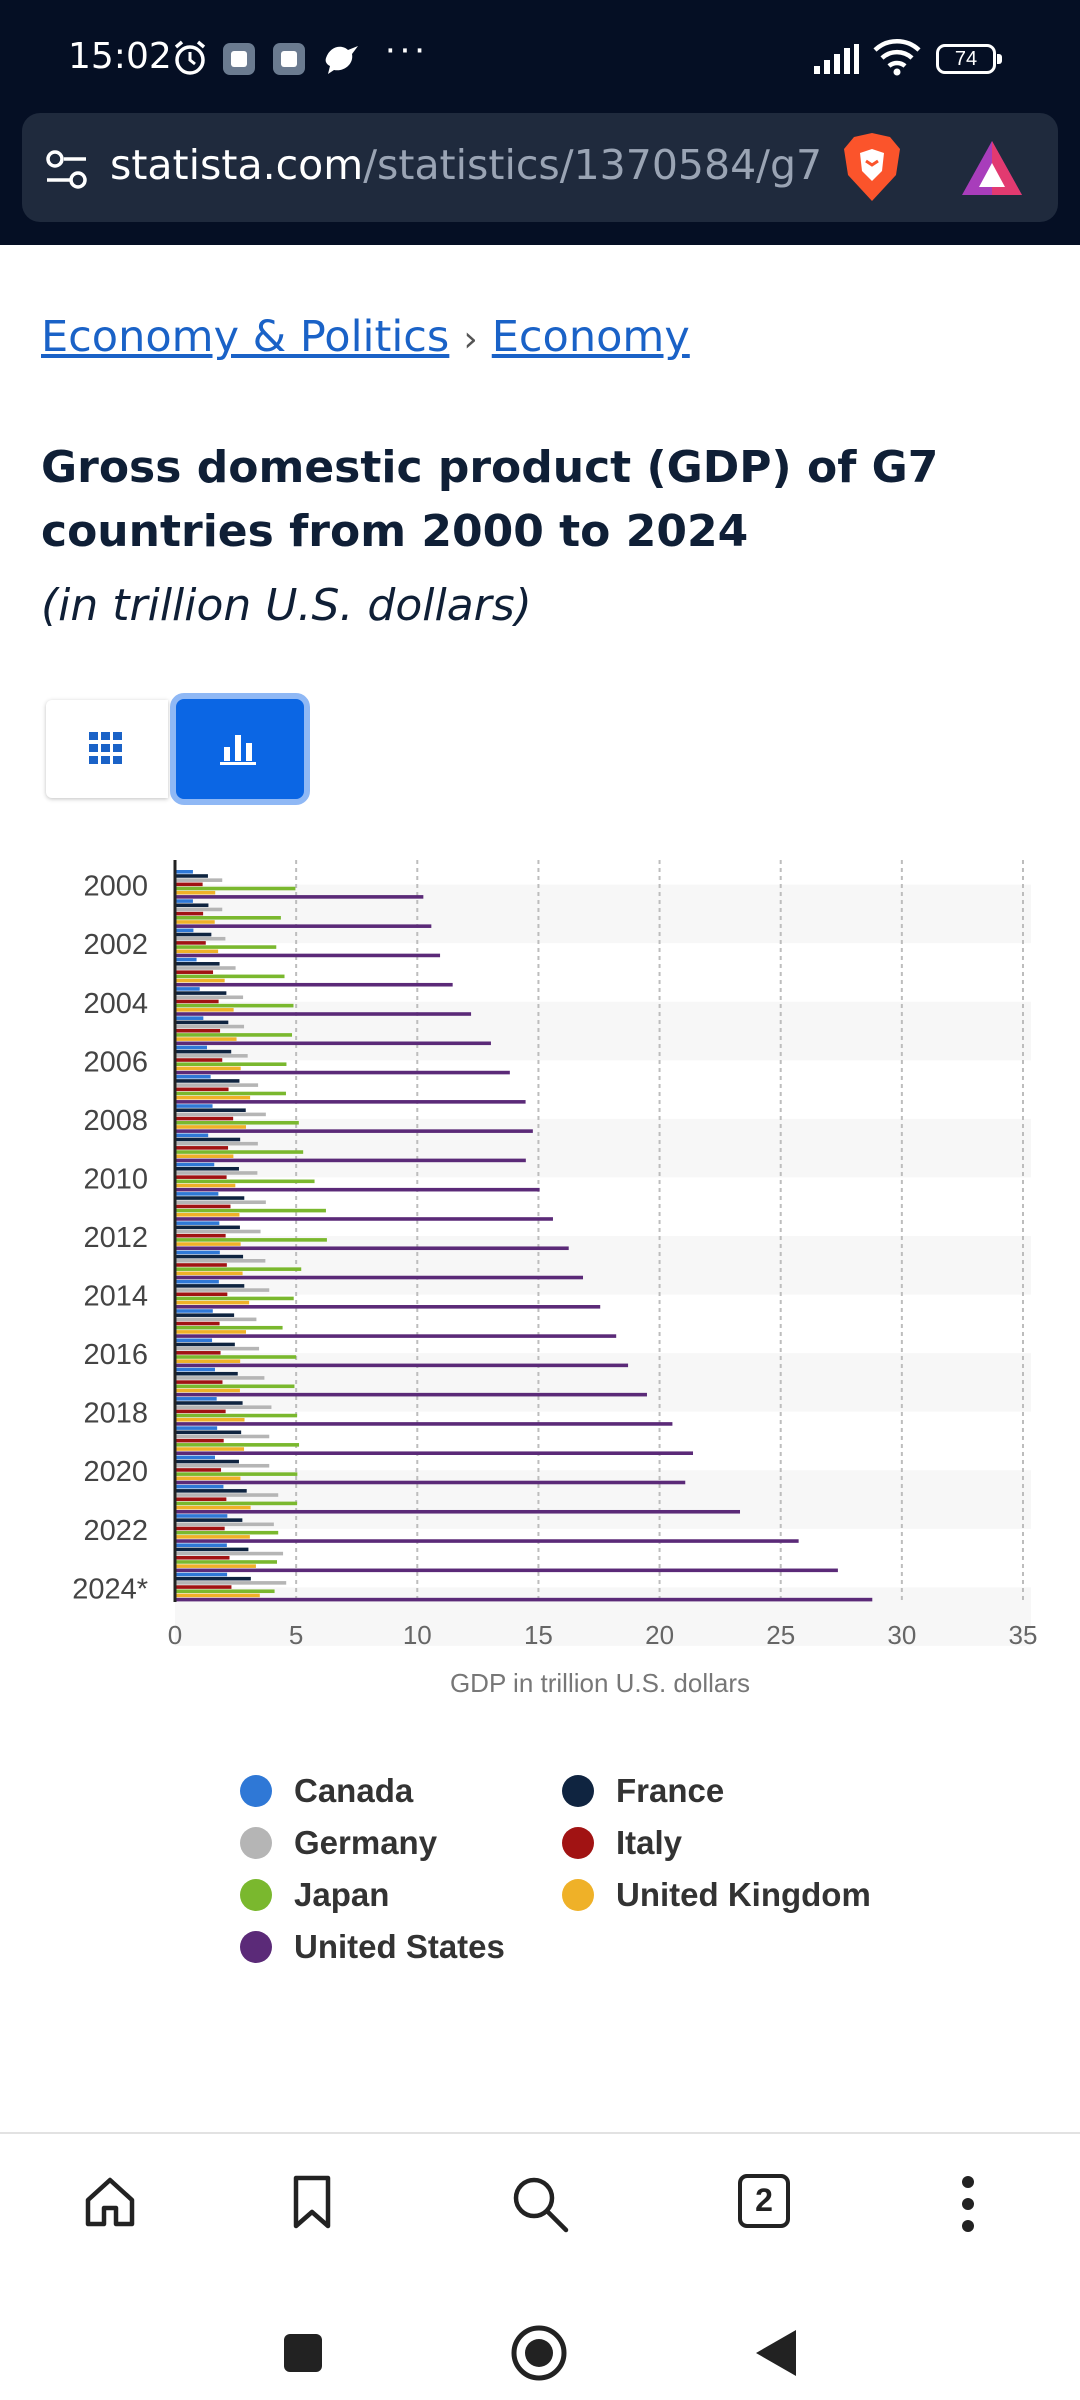 The image size is (1080, 2400). What do you see at coordinates (208, 1068) in the screenshot?
I see `bar-united-kingdom-2006` at bounding box center [208, 1068].